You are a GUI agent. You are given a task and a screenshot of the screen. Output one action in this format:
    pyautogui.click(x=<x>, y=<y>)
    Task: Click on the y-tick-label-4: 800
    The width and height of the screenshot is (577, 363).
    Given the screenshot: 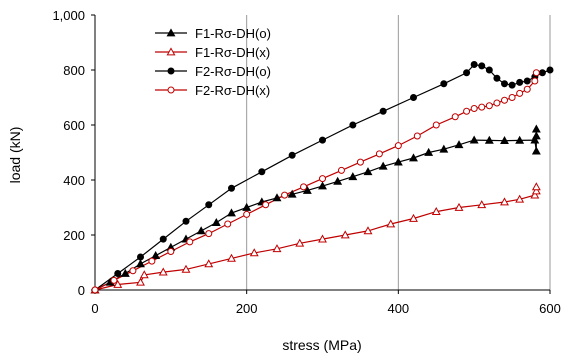 What is the action you would take?
    pyautogui.click(x=74, y=70)
    